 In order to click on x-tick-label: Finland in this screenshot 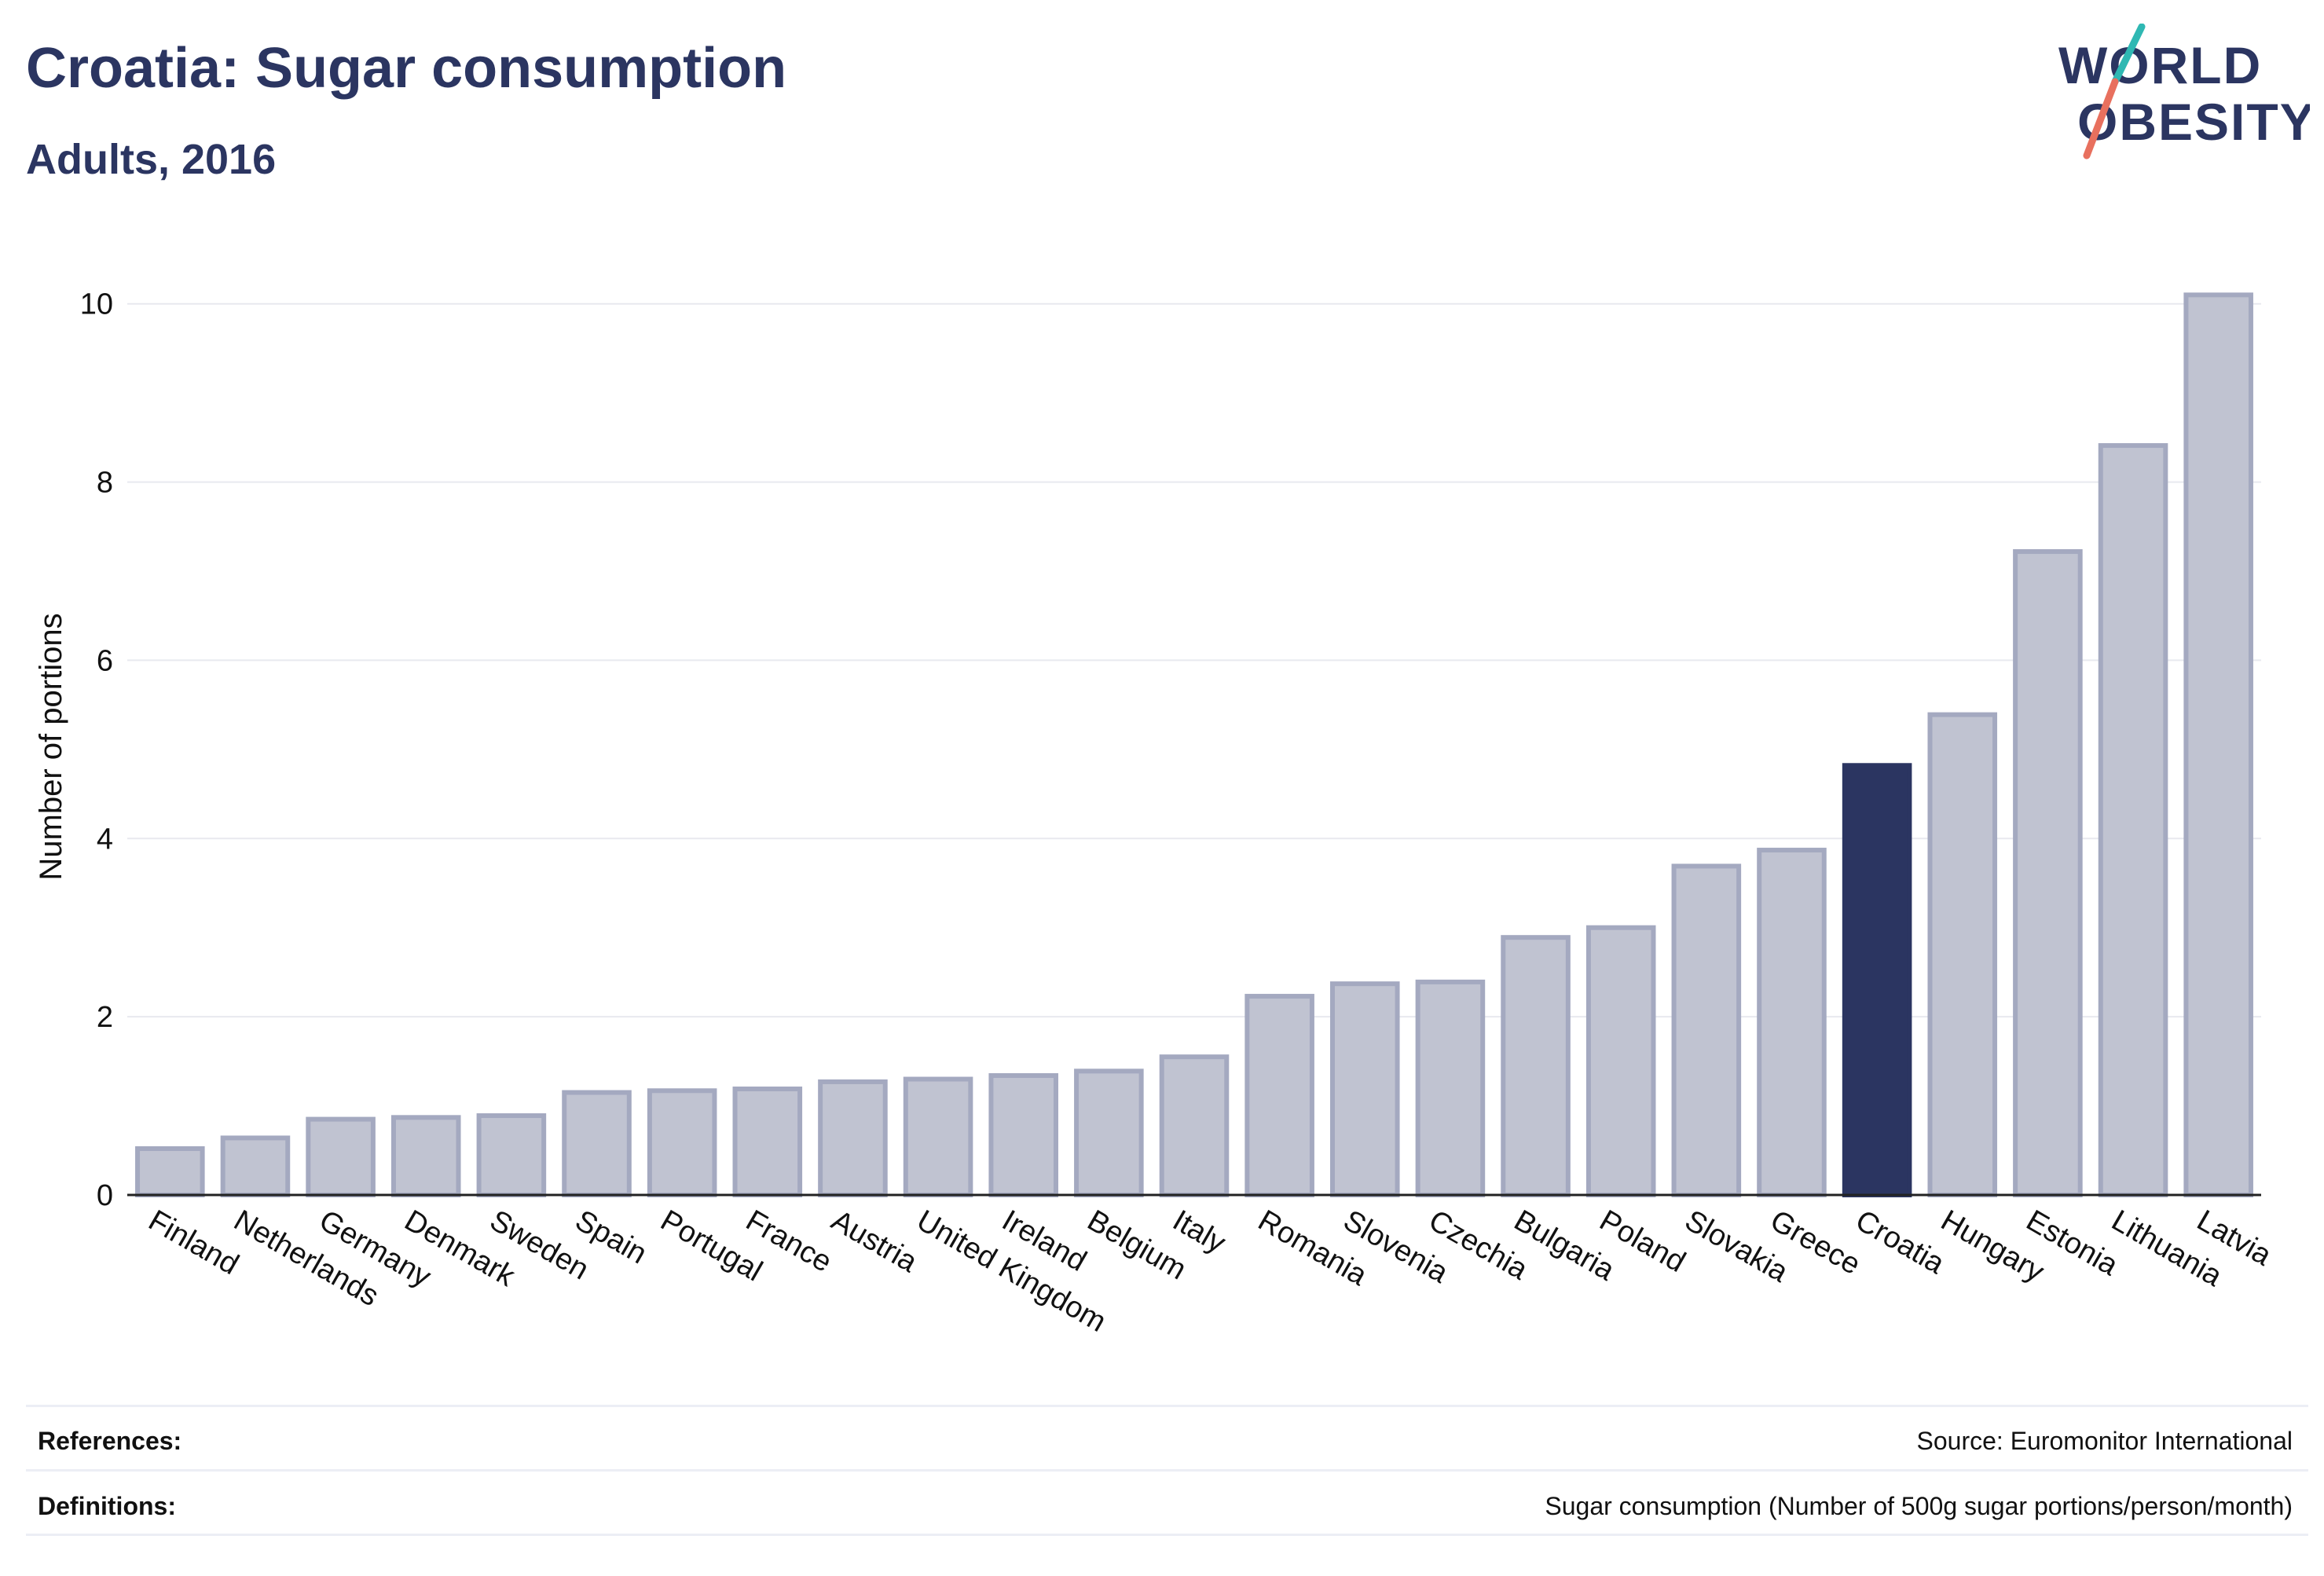, I will do `click(193, 1242)`.